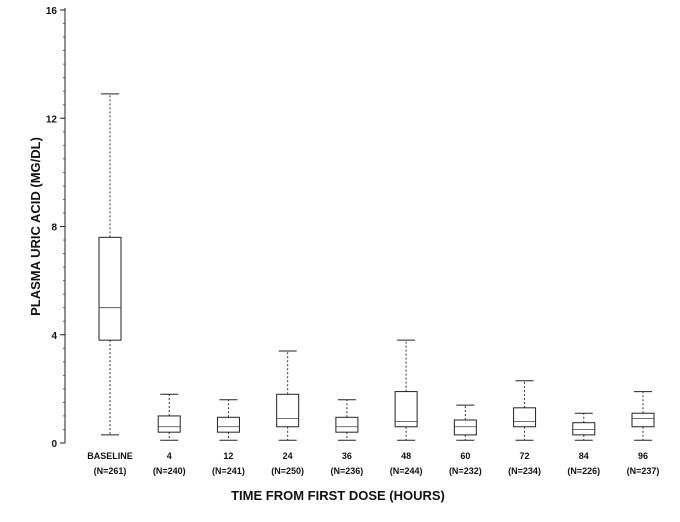 The image size is (680, 522). I want to click on x-axis-title: TIME FROM FIRST DOSE (HOURS), so click(338, 495).